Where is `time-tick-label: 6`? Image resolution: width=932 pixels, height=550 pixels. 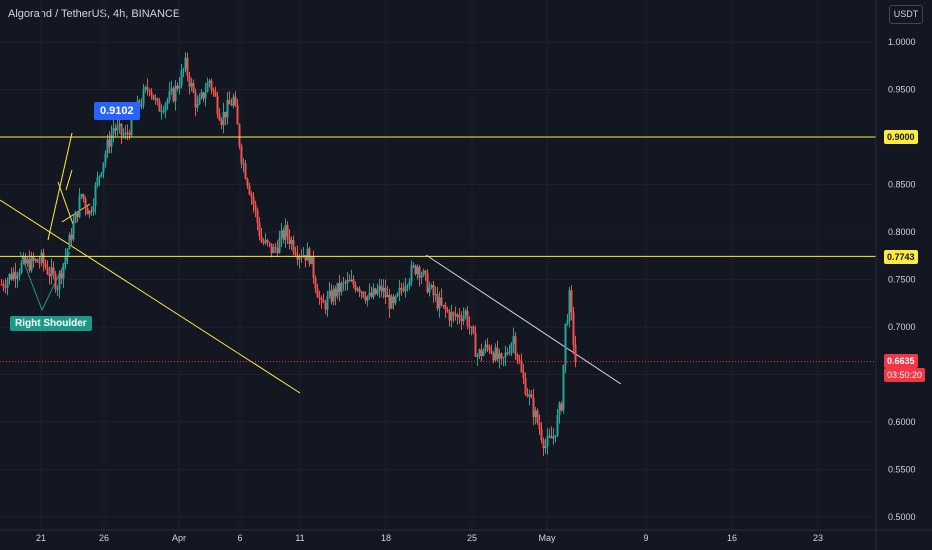
time-tick-label: 6 is located at coordinates (239, 538).